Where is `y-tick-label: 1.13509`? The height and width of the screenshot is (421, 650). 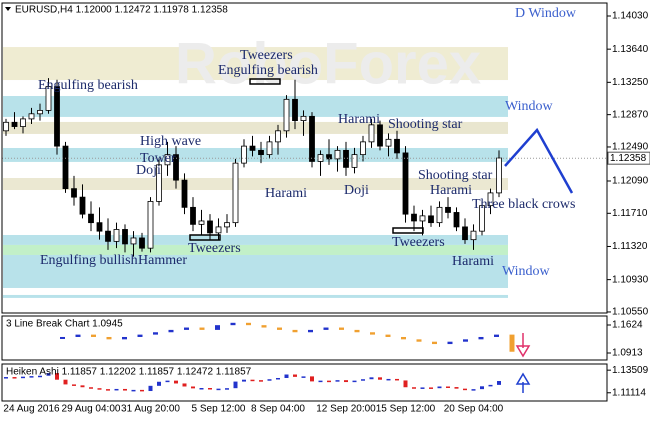
y-tick-label: 1.13509 is located at coordinates (630, 370).